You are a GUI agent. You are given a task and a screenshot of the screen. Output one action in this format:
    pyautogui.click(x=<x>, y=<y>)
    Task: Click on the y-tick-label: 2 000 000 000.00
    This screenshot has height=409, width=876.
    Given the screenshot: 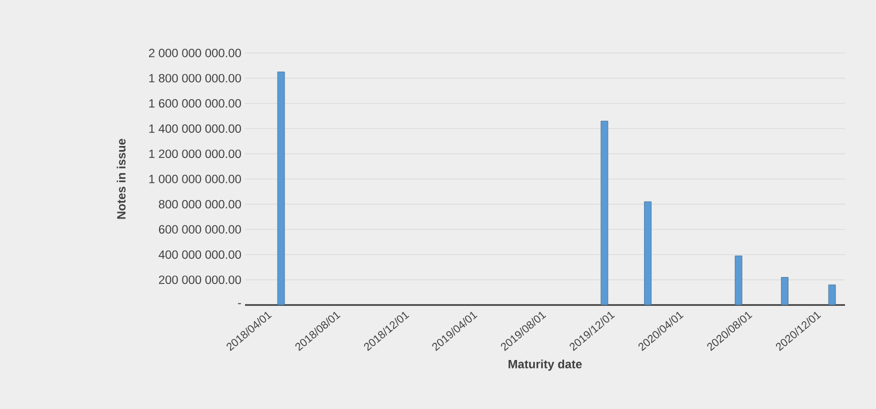 What is the action you would take?
    pyautogui.click(x=195, y=53)
    